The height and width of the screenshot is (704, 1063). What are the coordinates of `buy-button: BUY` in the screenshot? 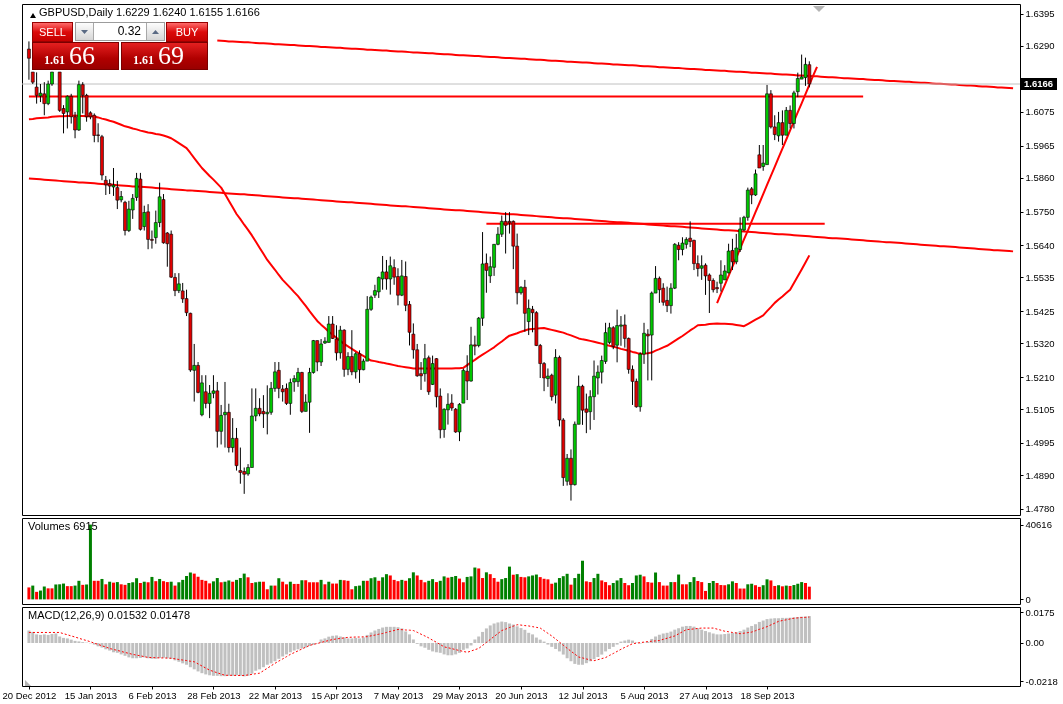 It's located at (187, 32).